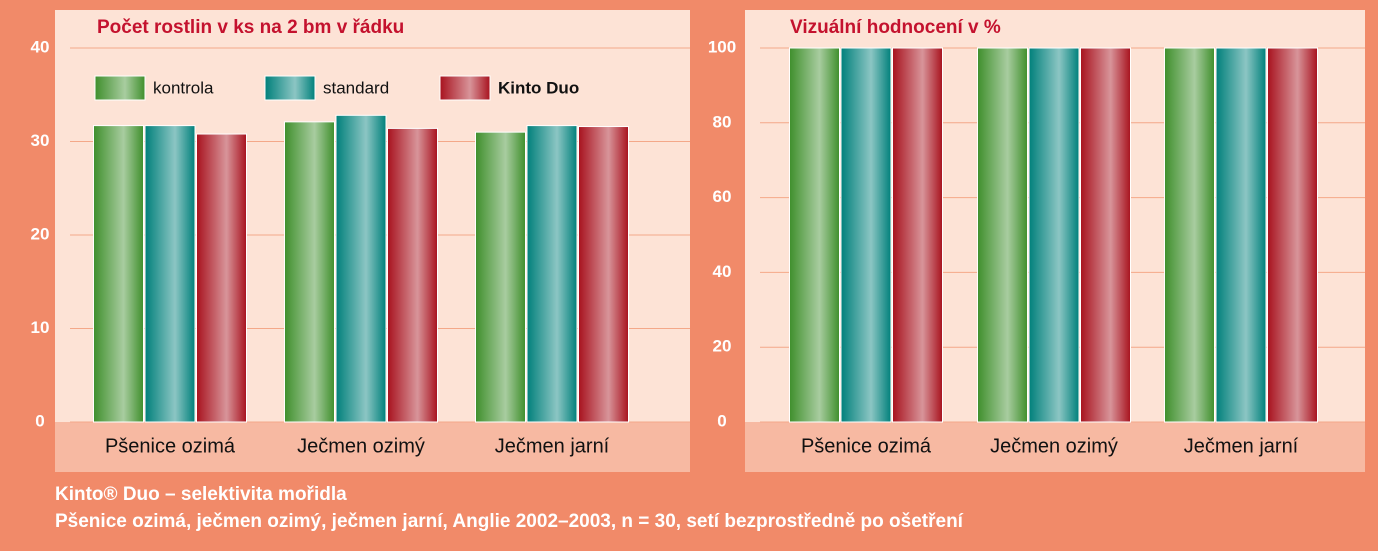 Image resolution: width=1378 pixels, height=551 pixels. What do you see at coordinates (201, 494) in the screenshot?
I see `caption: Kinto® Duo – selektivita mořidla` at bounding box center [201, 494].